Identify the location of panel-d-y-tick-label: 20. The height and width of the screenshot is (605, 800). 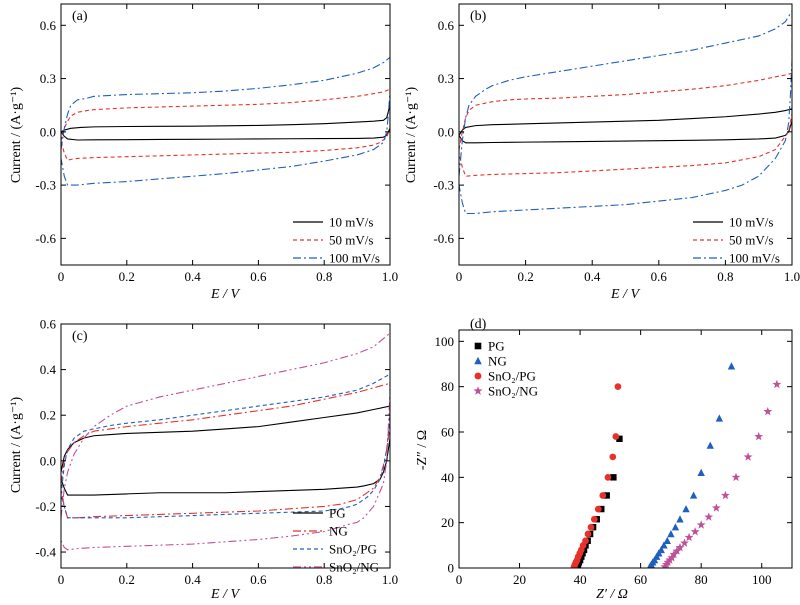
(447, 522).